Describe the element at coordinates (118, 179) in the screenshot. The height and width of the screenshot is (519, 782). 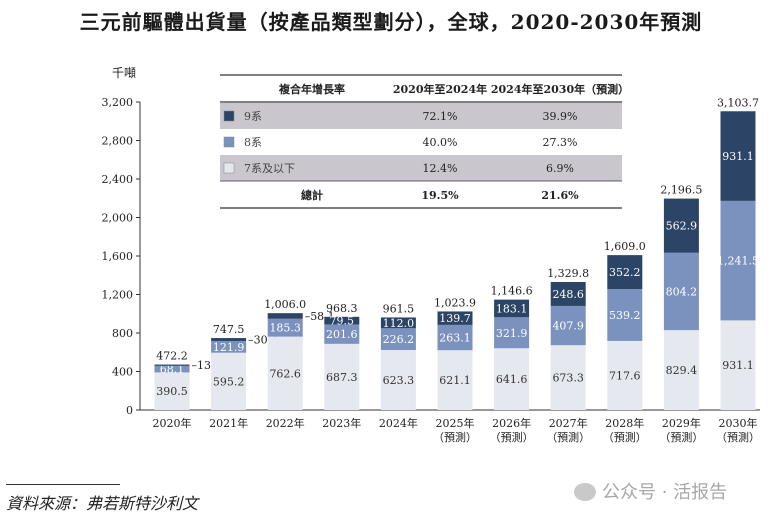
I see `y-tick-label: 2,400` at that location.